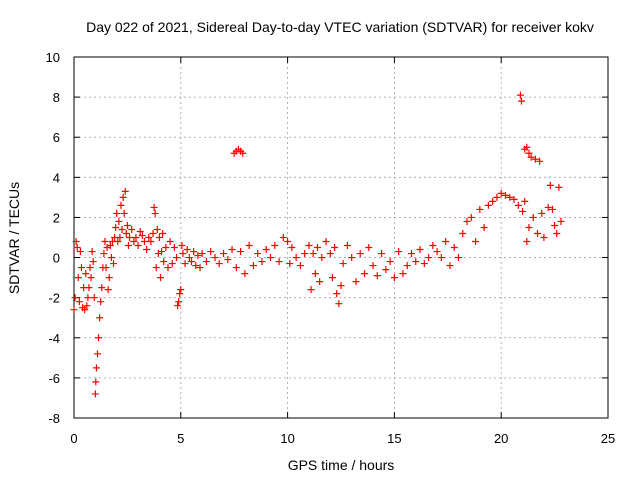 Image resolution: width=640 pixels, height=480 pixels. I want to click on y-tick-label: 4, so click(56, 177).